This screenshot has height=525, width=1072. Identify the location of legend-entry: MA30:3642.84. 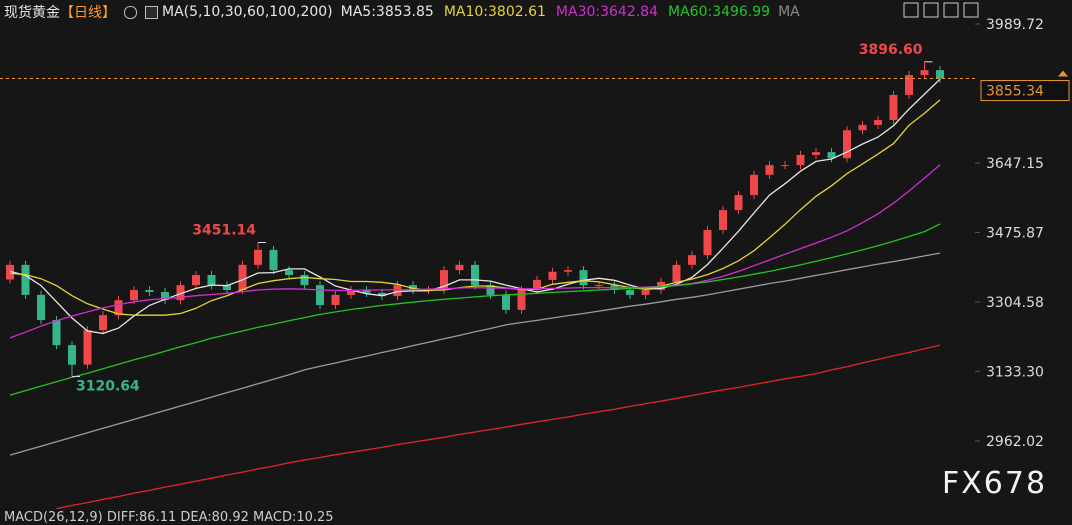
(606, 12).